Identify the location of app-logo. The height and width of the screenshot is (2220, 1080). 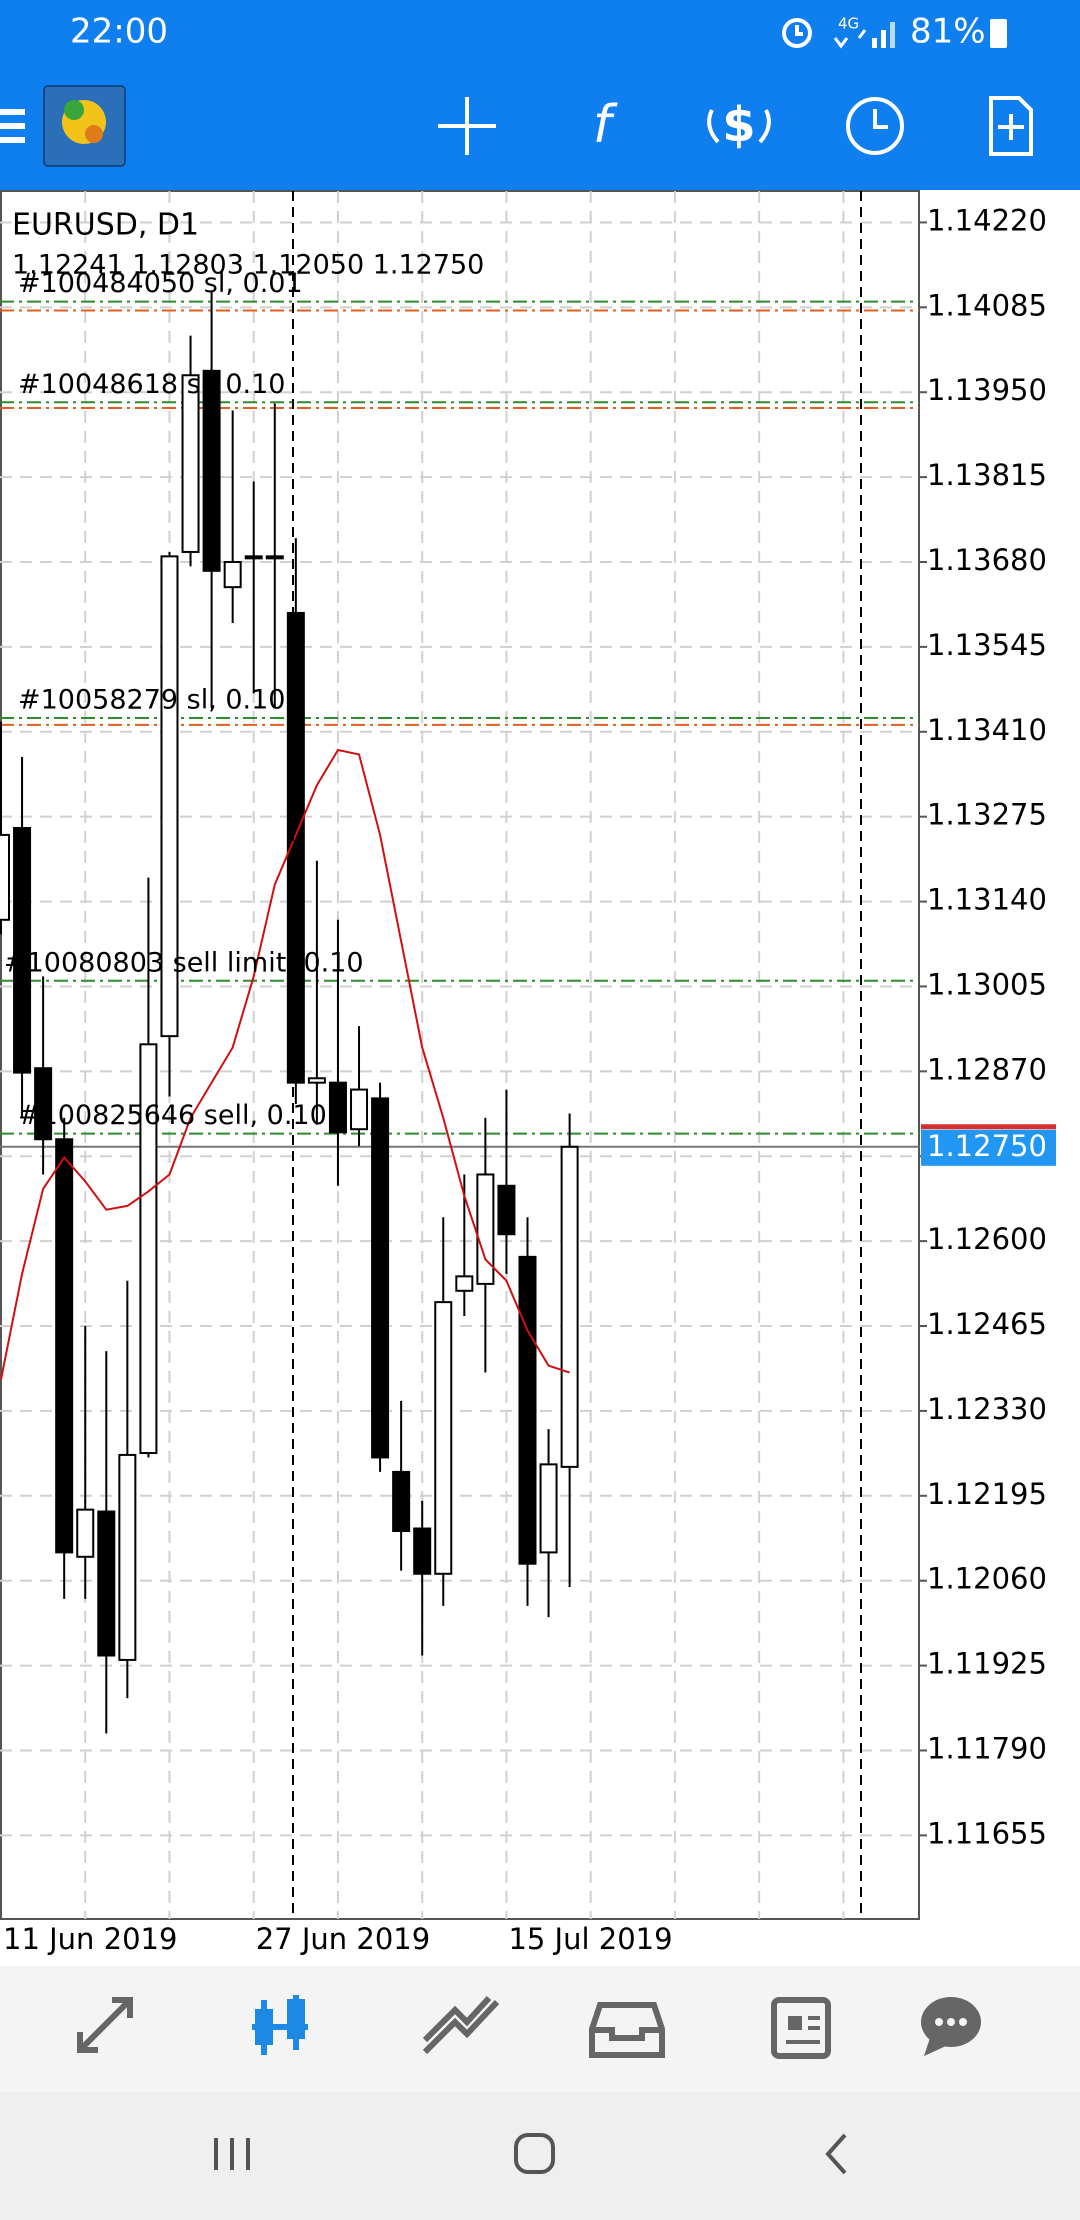
(84, 126).